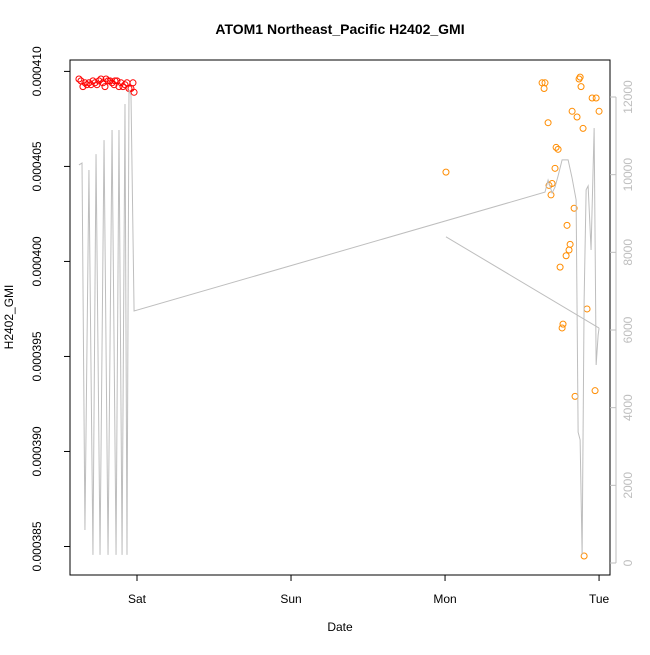 The width and height of the screenshot is (650, 655). What do you see at coordinates (37, 261) in the screenshot?
I see `y-tick-label: 0.000400` at bounding box center [37, 261].